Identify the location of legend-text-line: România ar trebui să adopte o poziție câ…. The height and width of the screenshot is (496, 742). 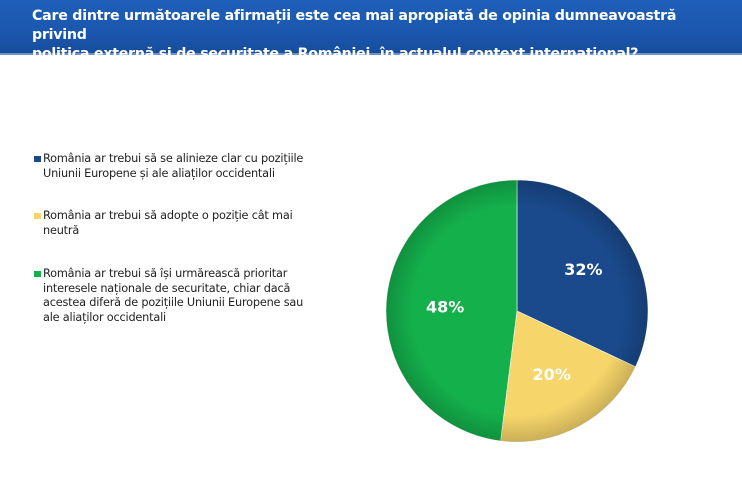
(168, 215).